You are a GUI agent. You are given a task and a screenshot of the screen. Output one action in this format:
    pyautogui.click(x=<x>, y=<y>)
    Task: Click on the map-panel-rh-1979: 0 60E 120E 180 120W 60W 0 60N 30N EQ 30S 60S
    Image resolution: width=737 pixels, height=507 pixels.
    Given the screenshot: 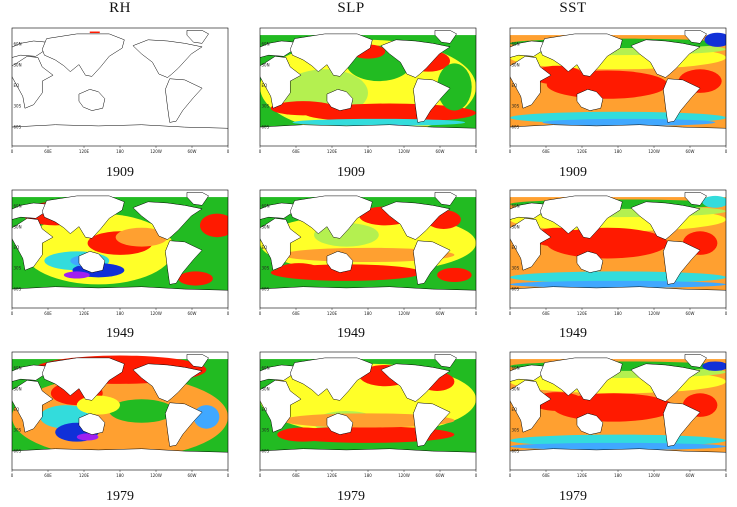 What is the action you would take?
    pyautogui.click(x=120, y=416)
    